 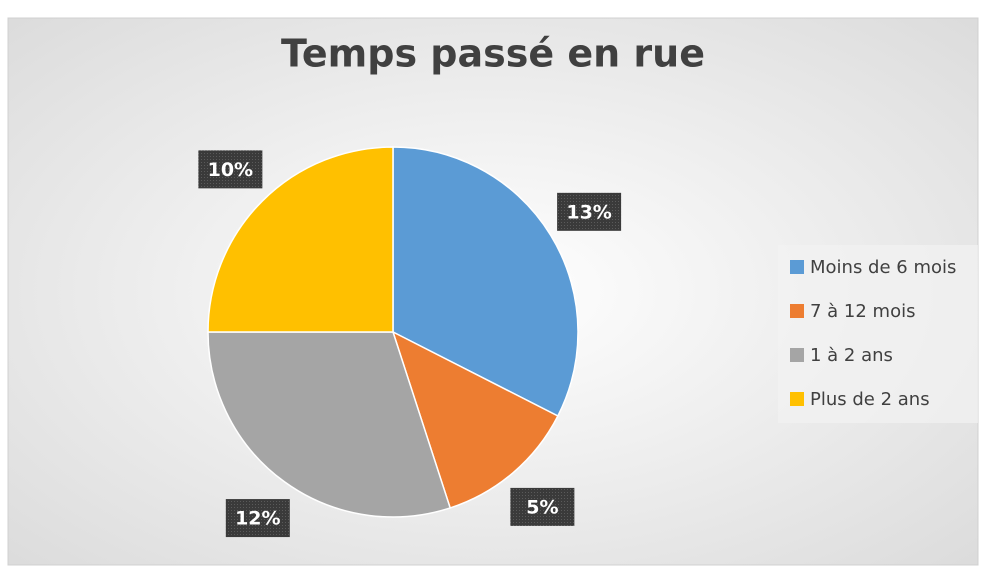 I want to click on data-label: 13%, so click(x=588, y=212).